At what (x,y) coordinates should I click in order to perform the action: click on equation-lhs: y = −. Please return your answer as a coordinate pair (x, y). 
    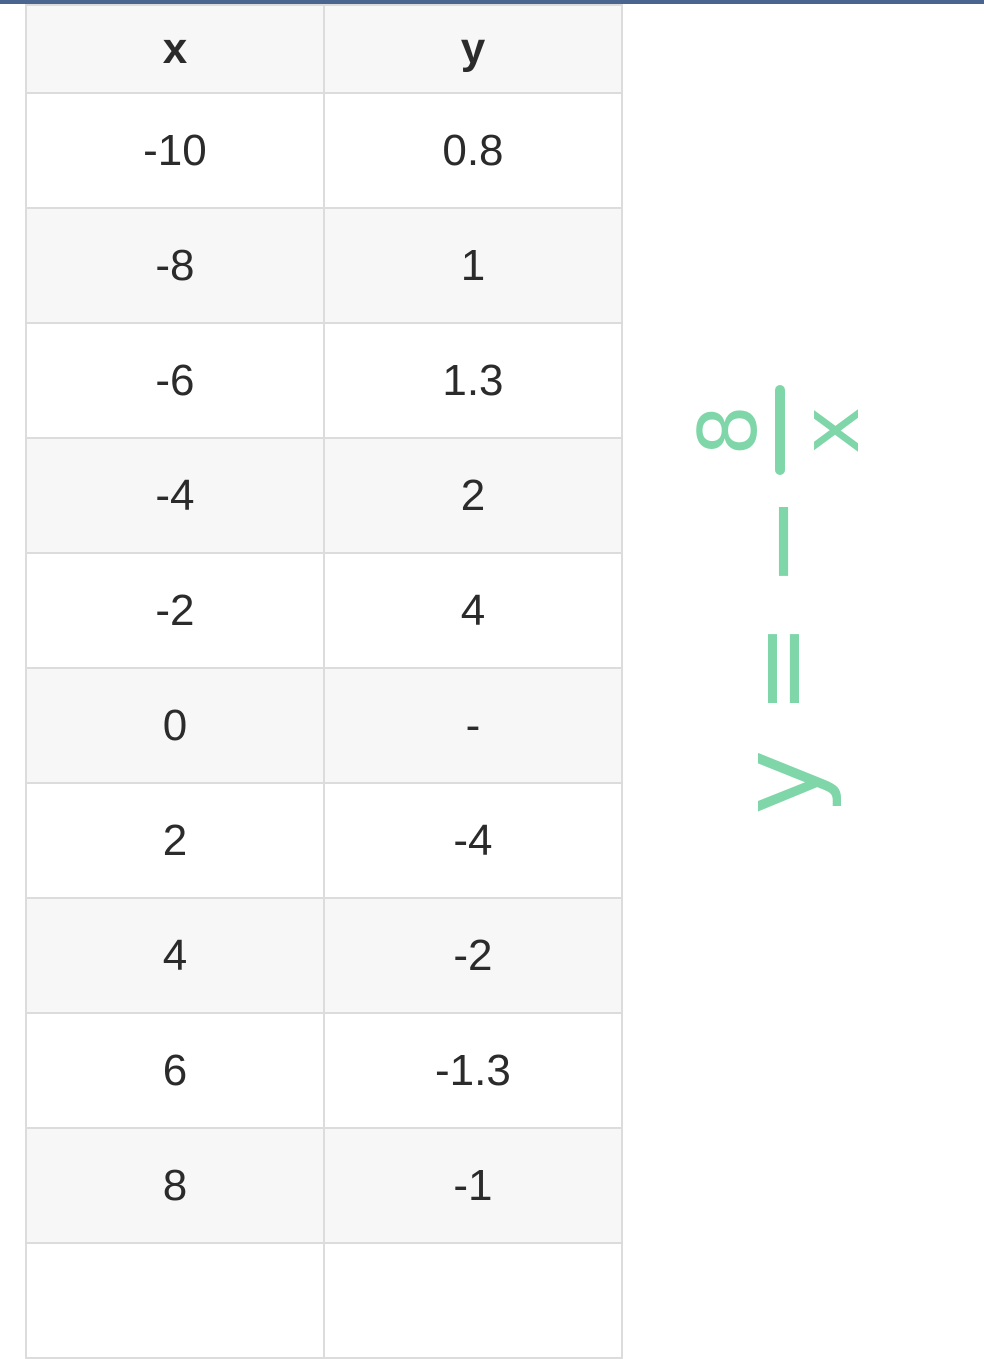
    Looking at the image, I should click on (780, 655).